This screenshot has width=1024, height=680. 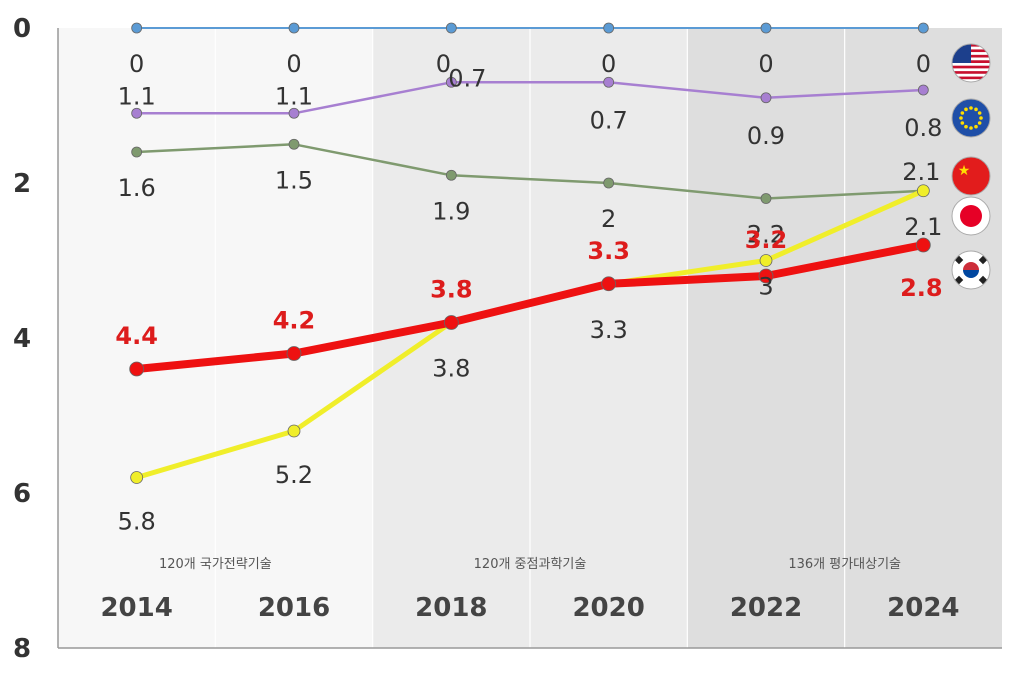 I want to click on japan-series-data-label: 2, so click(x=608, y=219).